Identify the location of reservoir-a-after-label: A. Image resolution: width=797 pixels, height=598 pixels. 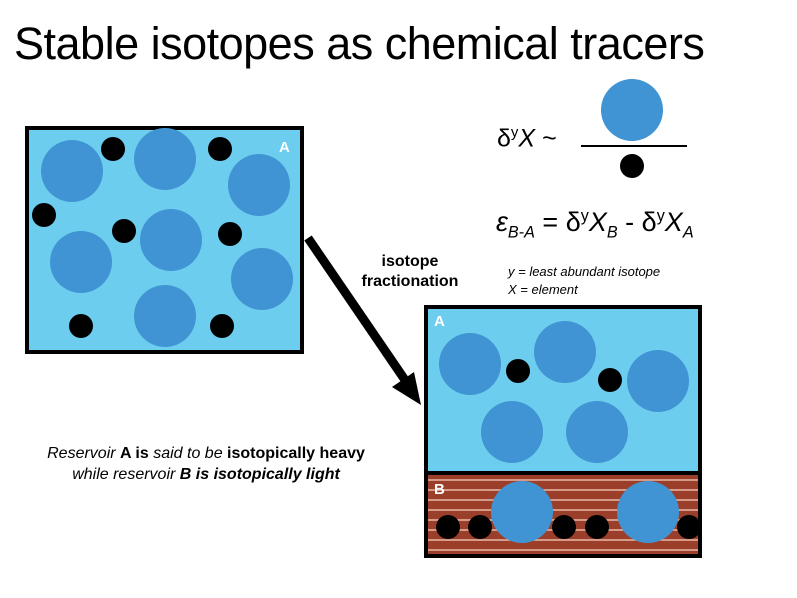
(439, 321).